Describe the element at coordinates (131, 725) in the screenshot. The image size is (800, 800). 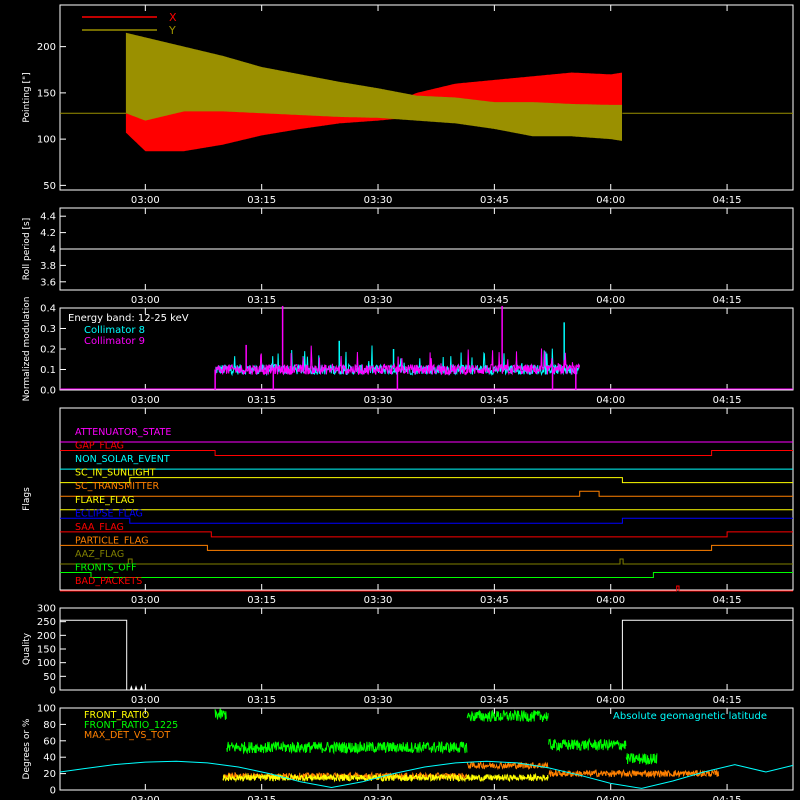
I see `ratios-legend-entry: FRONT_RATIO_1225` at that location.